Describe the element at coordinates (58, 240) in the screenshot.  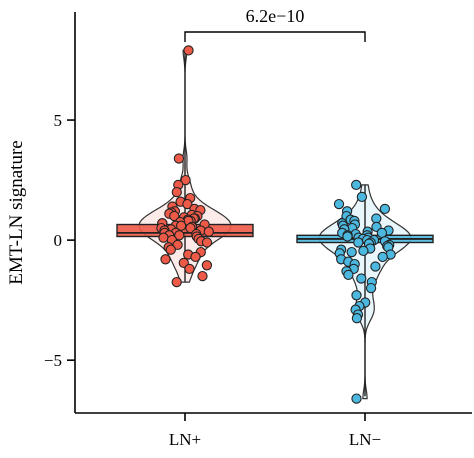
I see `y-tick-label: 0` at that location.